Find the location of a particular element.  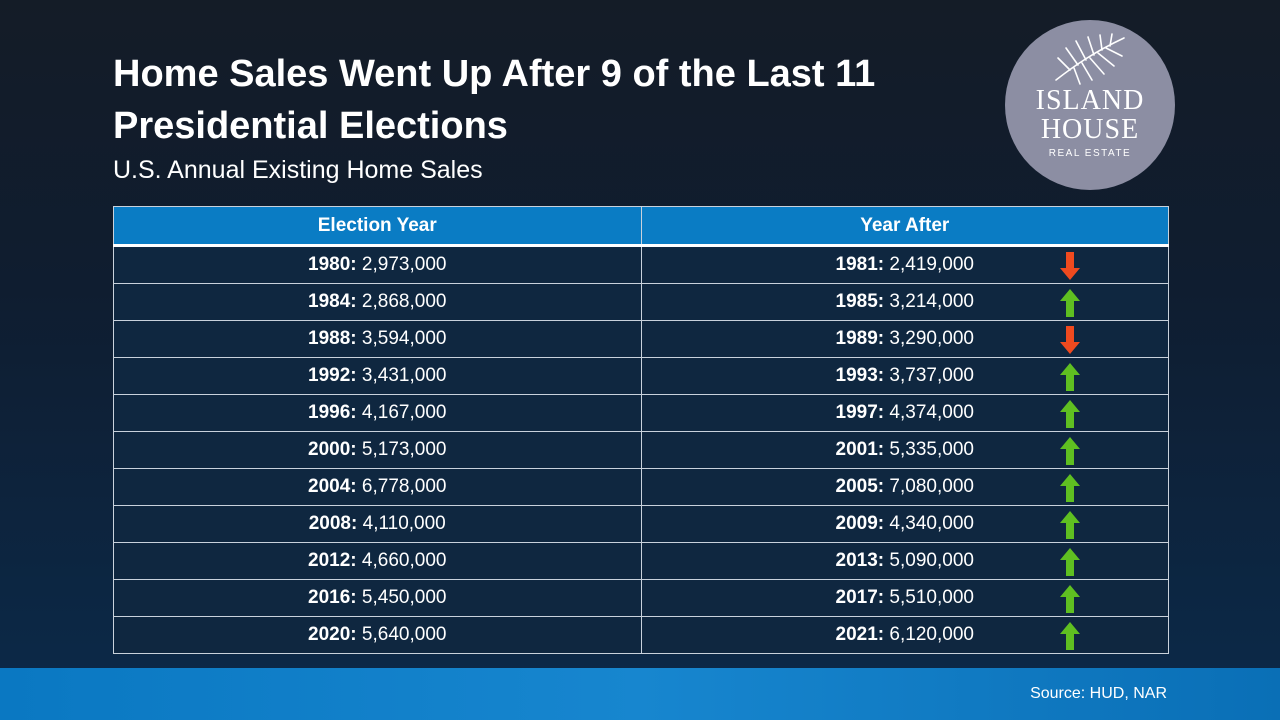

after-year-label: 2021: is located at coordinates (860, 634).